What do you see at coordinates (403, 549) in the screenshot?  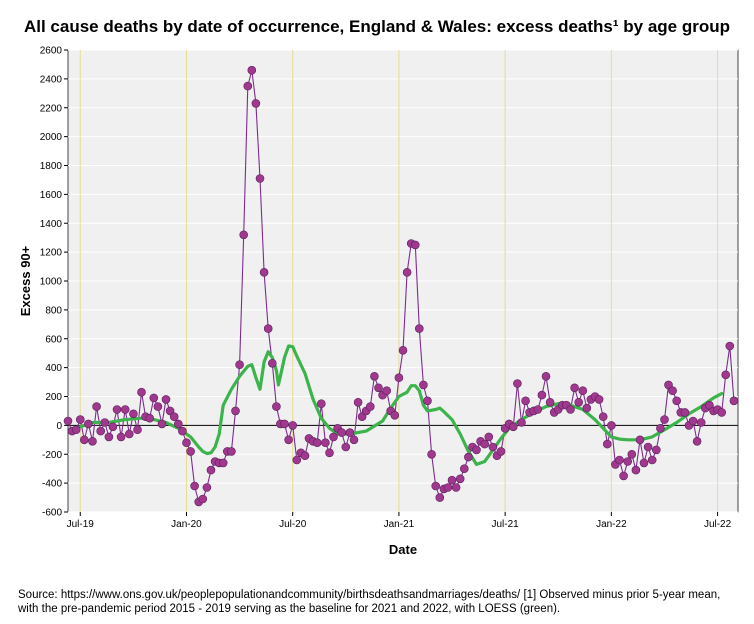 I see `x-axis-title: Date` at bounding box center [403, 549].